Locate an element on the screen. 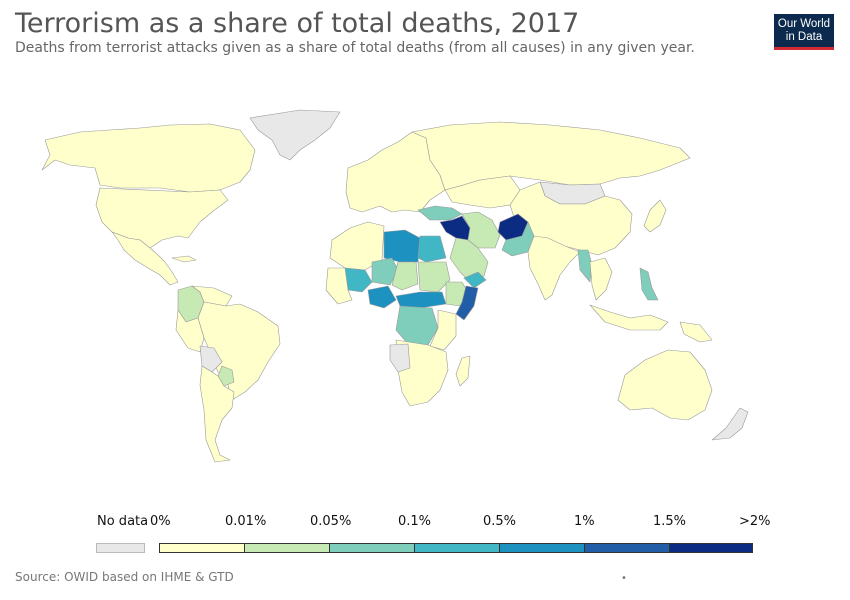  legend-label-max: >2% is located at coordinates (755, 521).